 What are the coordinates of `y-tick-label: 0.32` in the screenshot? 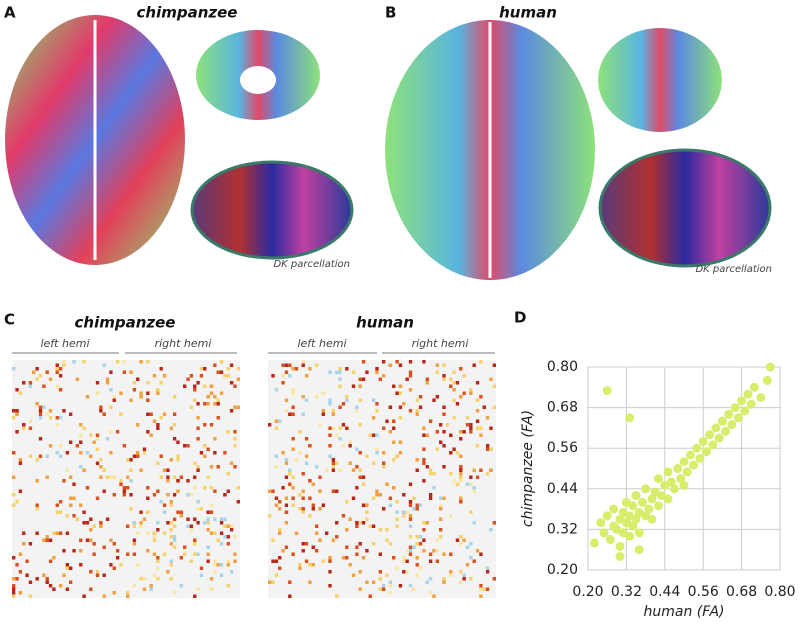 It's located at (562, 529).